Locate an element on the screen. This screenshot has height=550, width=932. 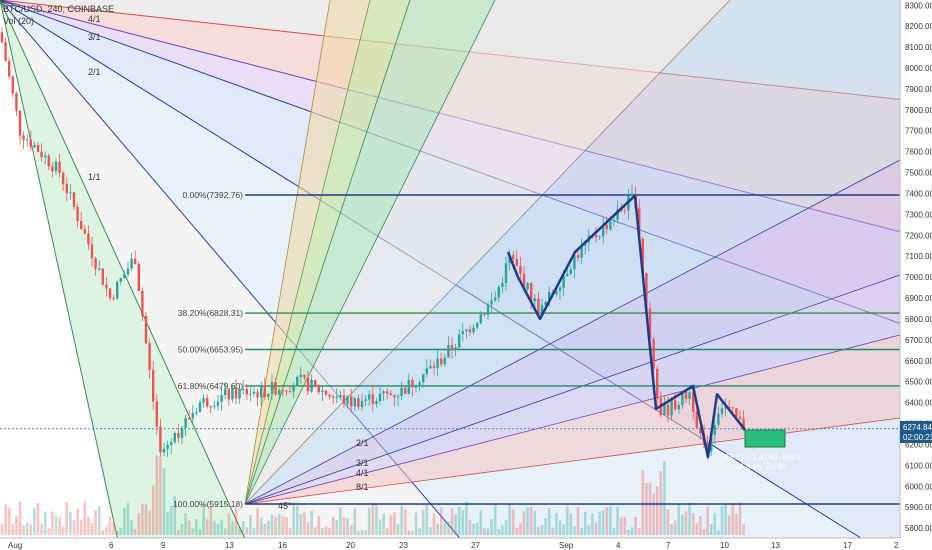
time-tick-label: 9 is located at coordinates (163, 545).